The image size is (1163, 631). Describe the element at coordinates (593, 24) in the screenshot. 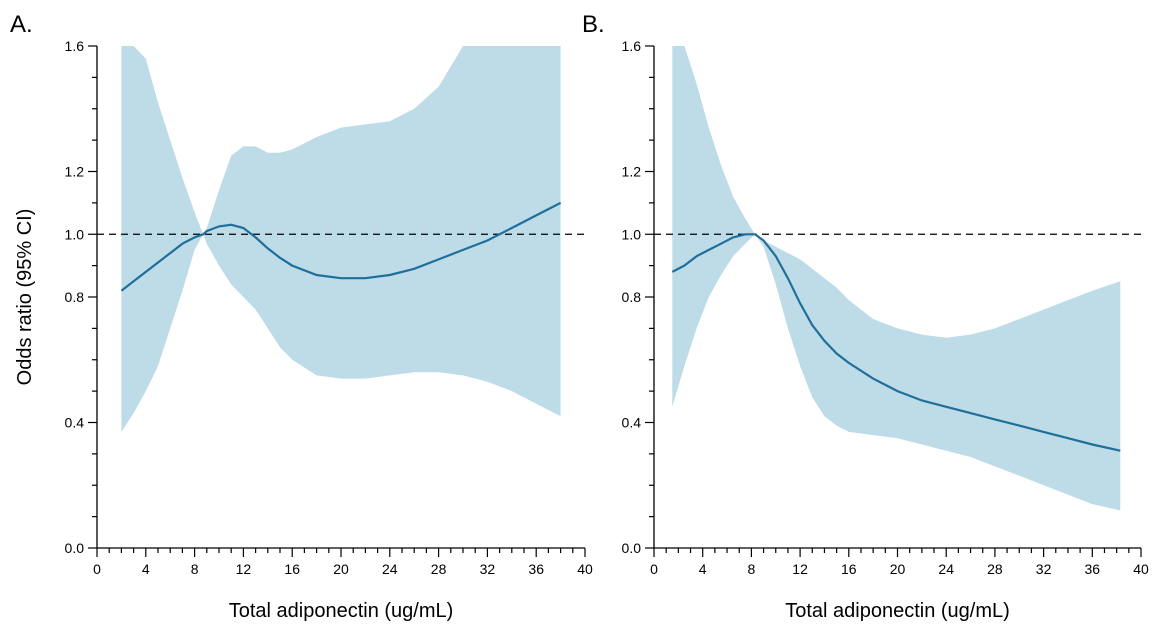

I see `panel-label: B.` at that location.